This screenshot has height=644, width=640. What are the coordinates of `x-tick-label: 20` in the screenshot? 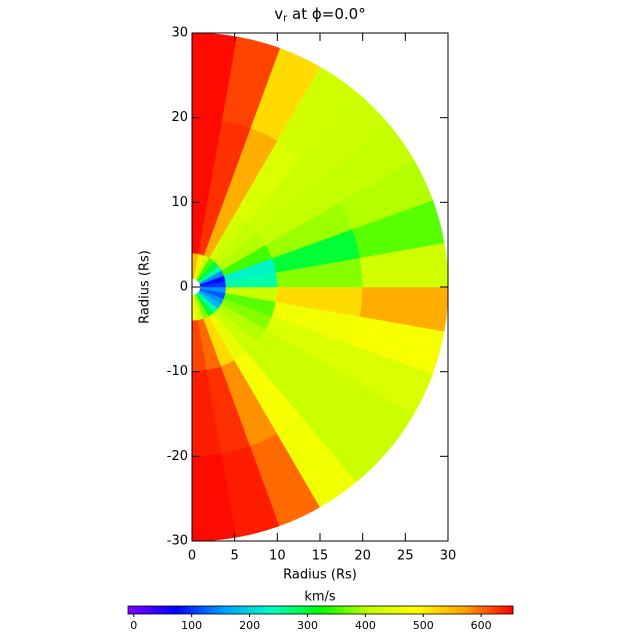 It's located at (362, 556).